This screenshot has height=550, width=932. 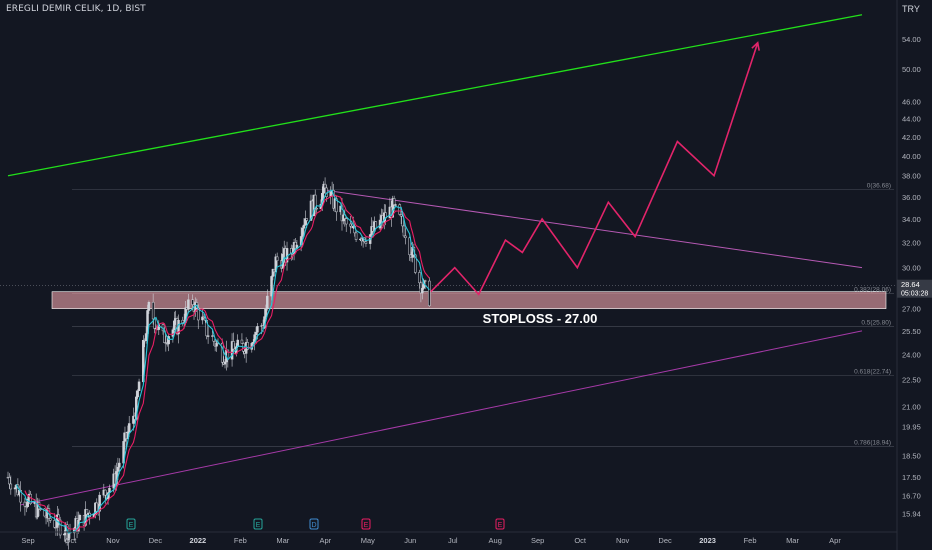 I want to click on time-tick-label: Feb, so click(x=750, y=540).